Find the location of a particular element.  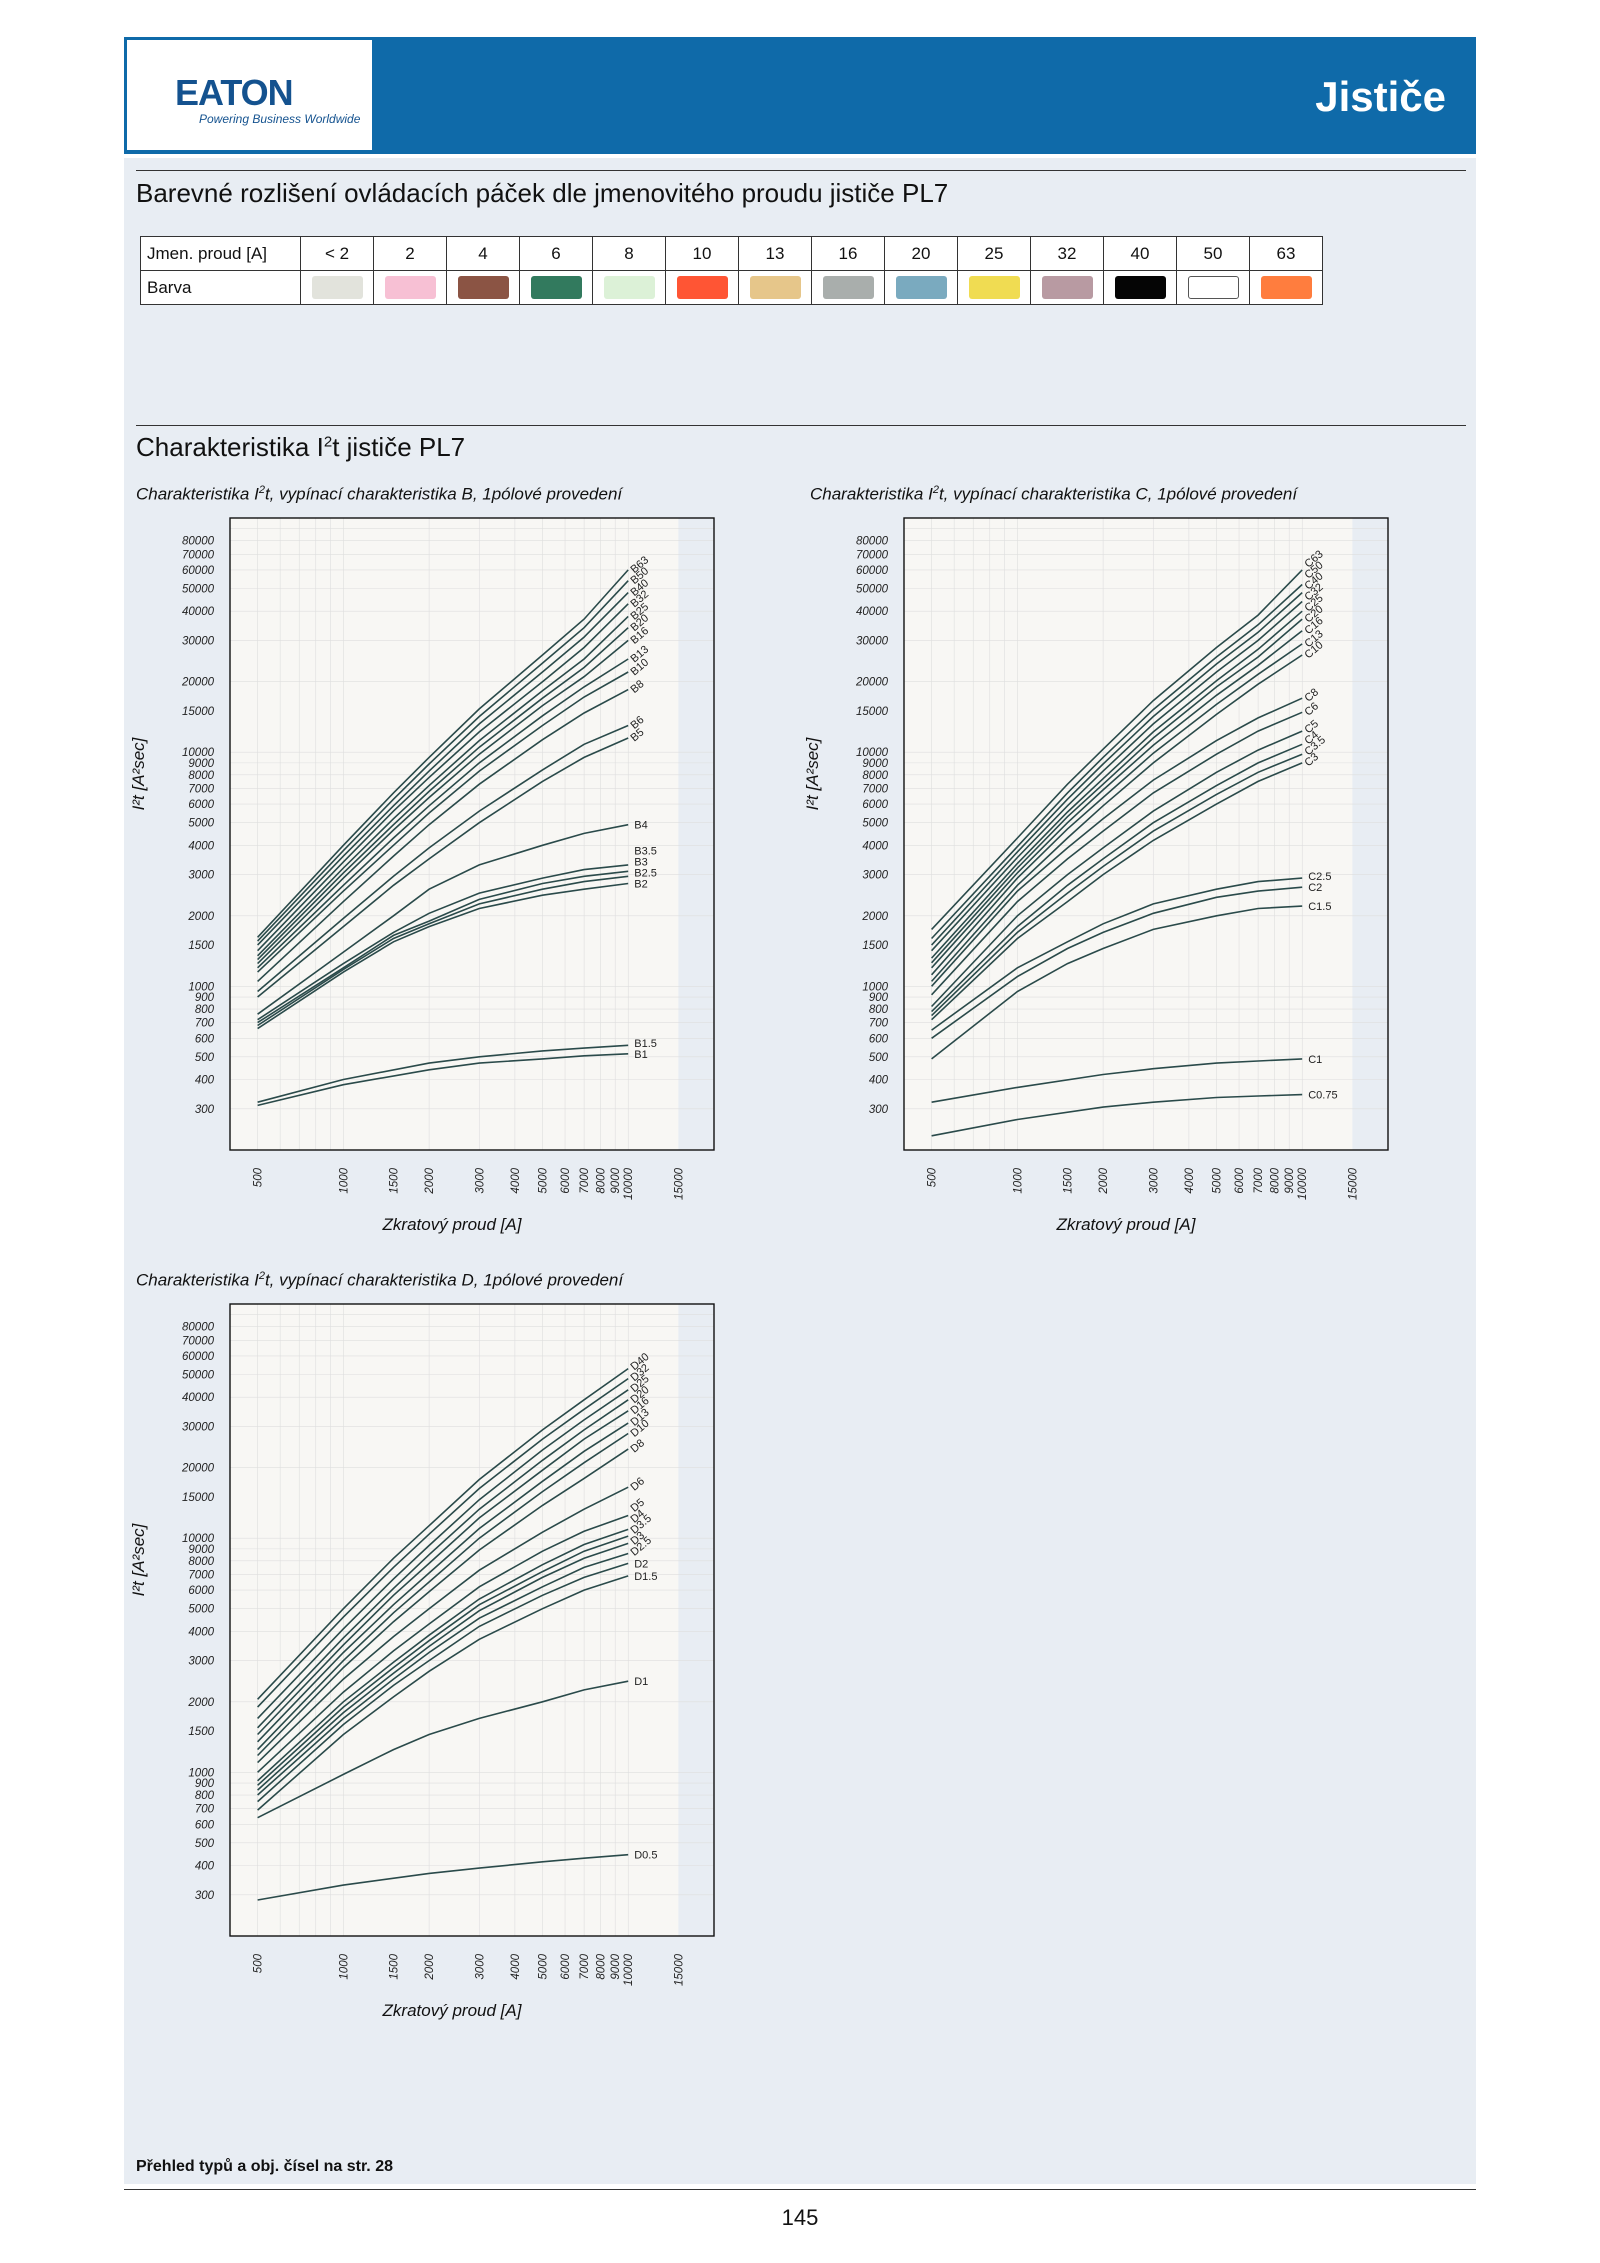

series-line-C40 is located at coordinates (1117, 769).